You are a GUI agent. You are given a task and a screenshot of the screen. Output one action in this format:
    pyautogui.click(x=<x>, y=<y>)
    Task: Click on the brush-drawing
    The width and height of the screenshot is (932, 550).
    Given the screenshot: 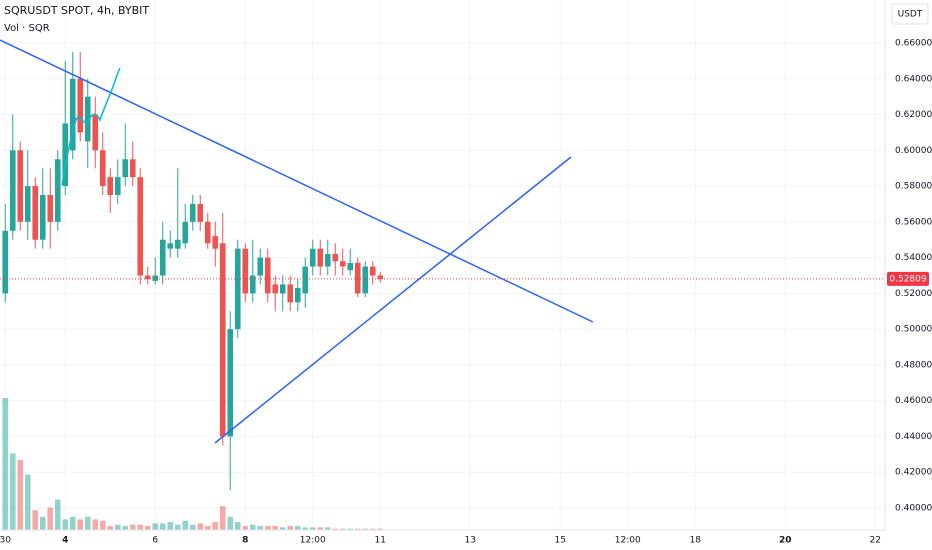 What is the action you would take?
    pyautogui.click(x=91, y=126)
    